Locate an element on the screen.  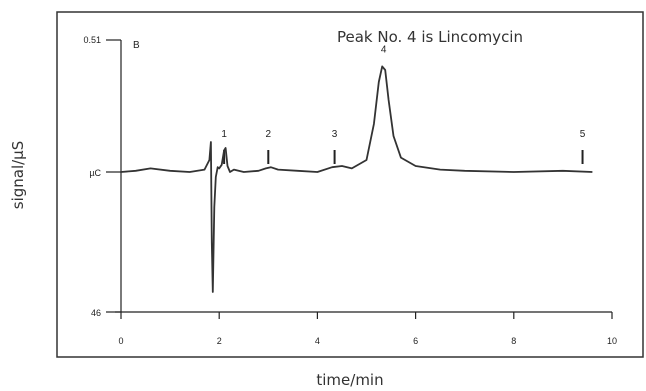
chart-title: Peak No. 4 is Lincomycin is located at coordinates (430, 37).